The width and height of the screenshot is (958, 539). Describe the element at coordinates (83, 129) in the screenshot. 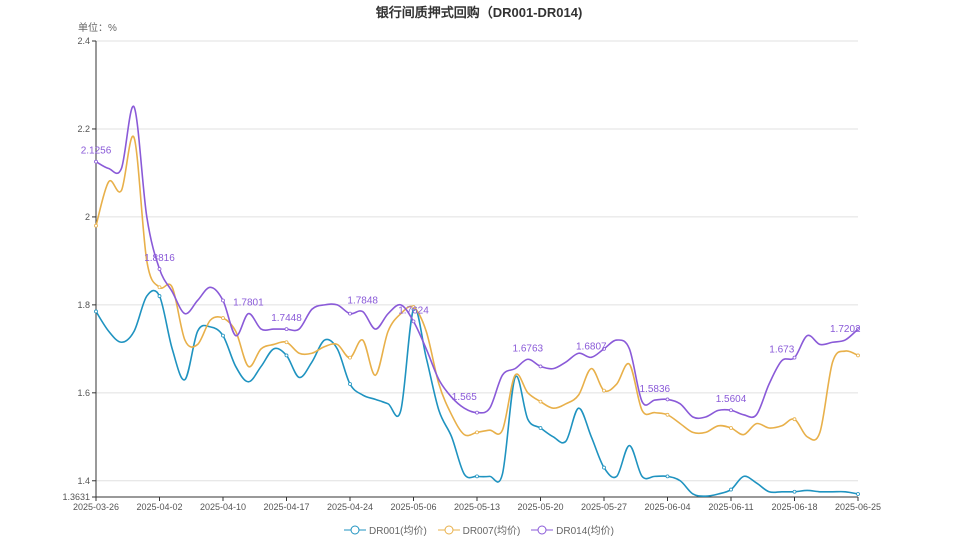

I see `y-tick-label: 2.2` at that location.